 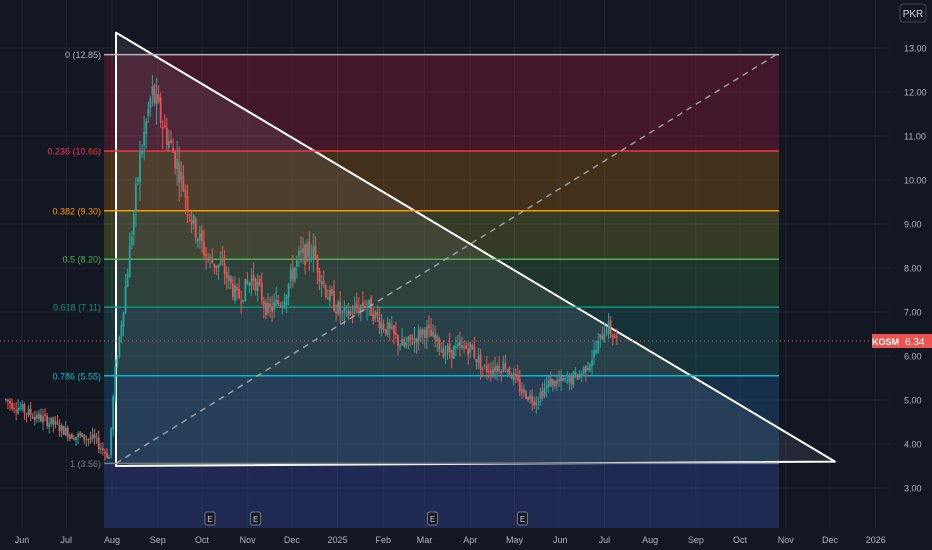 What do you see at coordinates (76, 376) in the screenshot?
I see `fib-label-5: 0.786 (5.55)` at bounding box center [76, 376].